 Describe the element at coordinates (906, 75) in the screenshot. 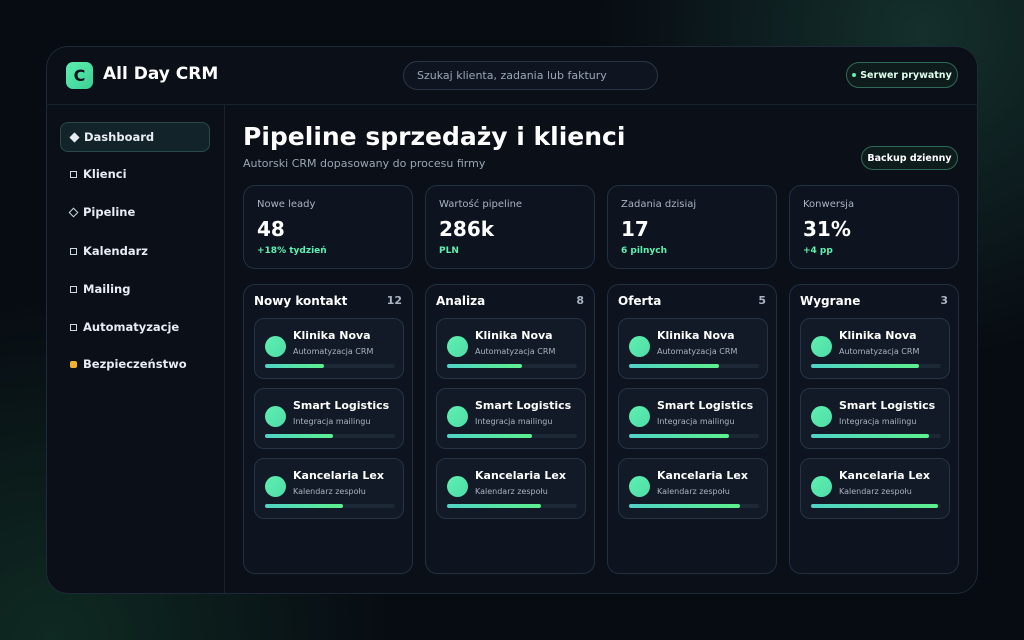

I see `server-text: Serwer prywatny` at that location.